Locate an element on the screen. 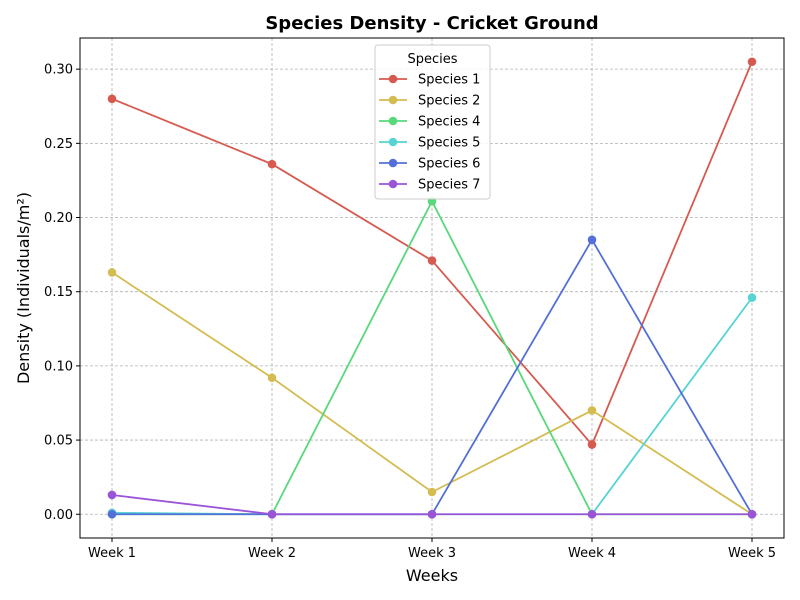 This screenshot has height=600, width=800. legend-item-species-4: Species 4 is located at coordinates (429, 122).